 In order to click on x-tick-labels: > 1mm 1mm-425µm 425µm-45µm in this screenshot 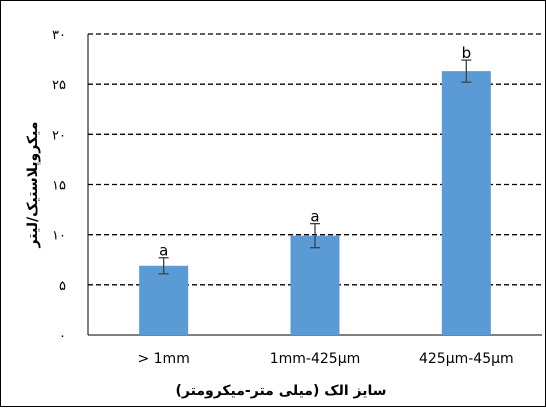, I will do `click(325, 359)`.